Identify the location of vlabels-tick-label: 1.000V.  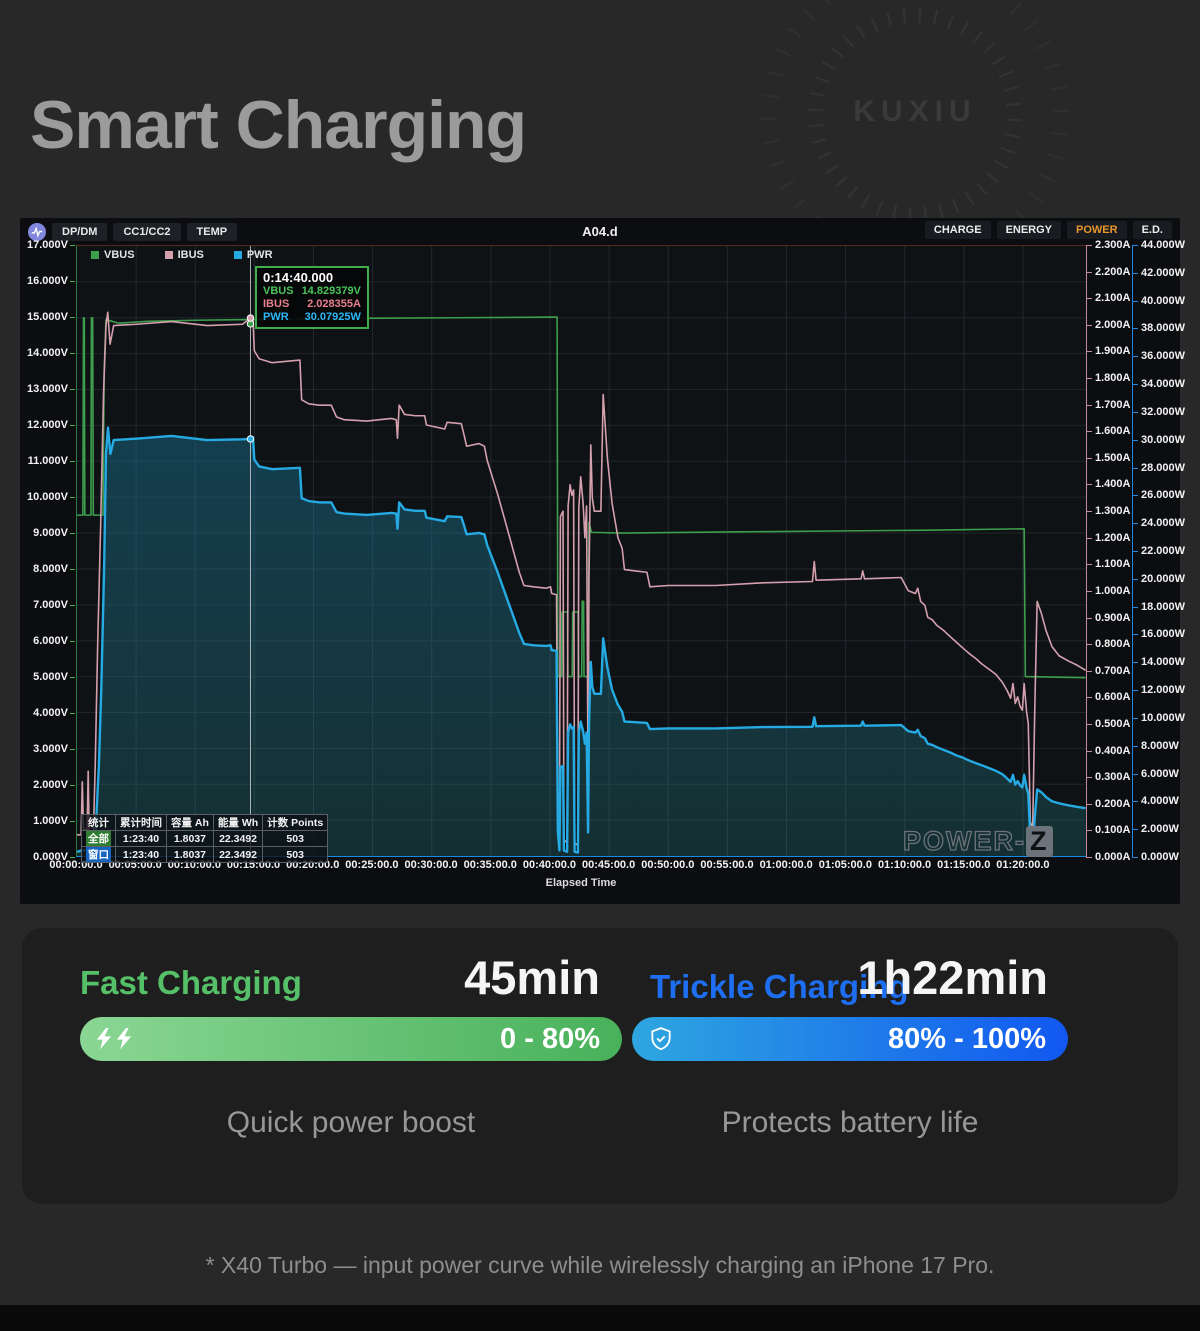
(50, 821).